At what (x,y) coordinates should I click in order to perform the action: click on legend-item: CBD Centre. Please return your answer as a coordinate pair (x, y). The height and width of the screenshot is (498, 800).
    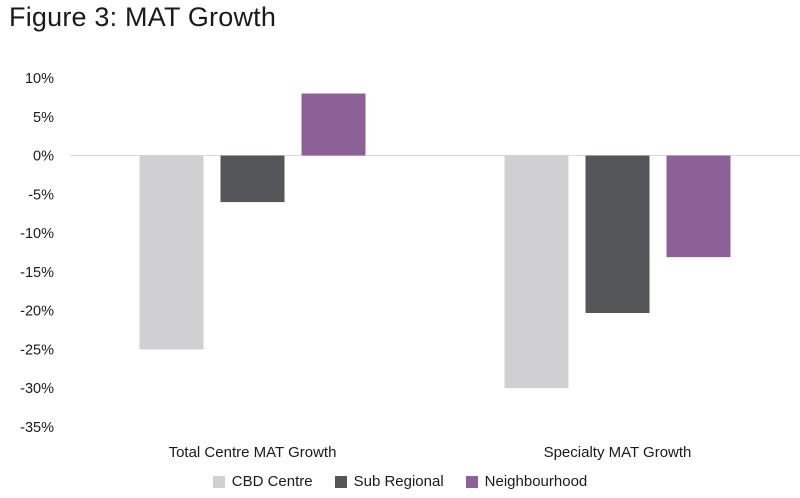
    Looking at the image, I should click on (262, 481).